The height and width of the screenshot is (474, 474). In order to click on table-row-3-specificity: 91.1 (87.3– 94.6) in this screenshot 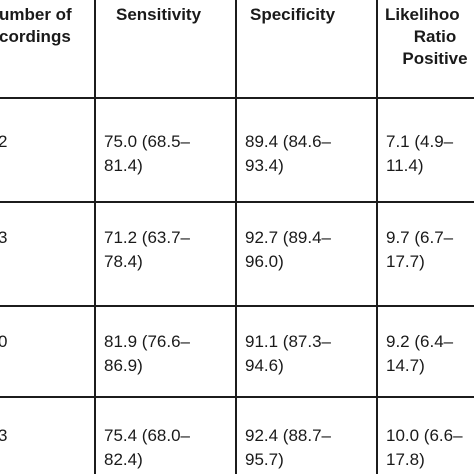, I will do `click(288, 353)`.